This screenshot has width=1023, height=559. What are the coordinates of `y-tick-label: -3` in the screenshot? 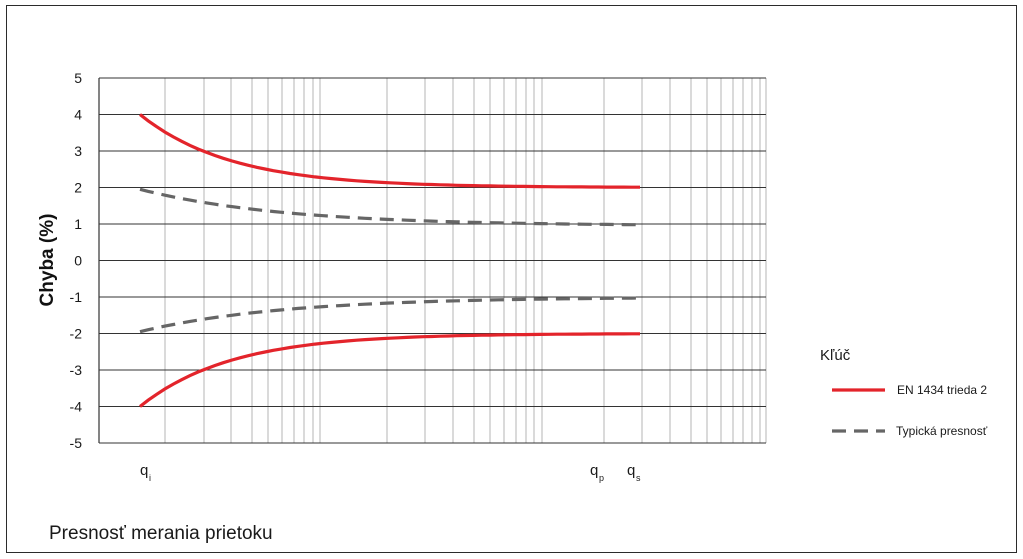 It's located at (76, 370).